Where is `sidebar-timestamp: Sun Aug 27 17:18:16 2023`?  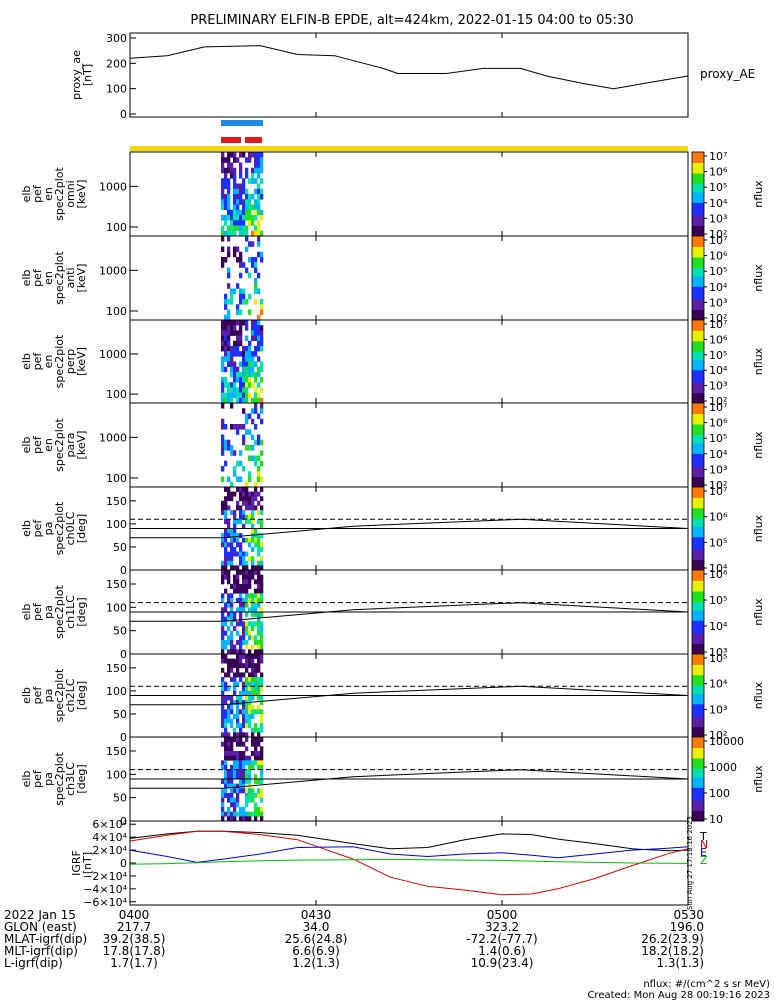 sidebar-timestamp: Sun Aug 27 17:18:16 2023 is located at coordinates (690, 863).